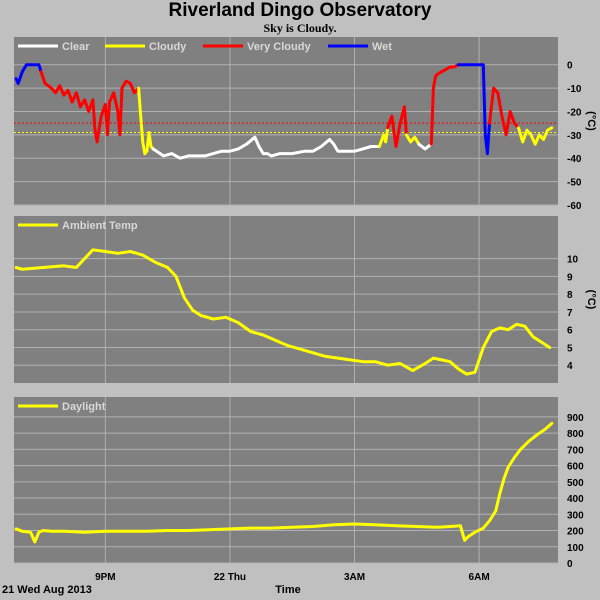  Describe the element at coordinates (230, 577) in the screenshot. I see `x-tick-label: 22 Thu` at that location.